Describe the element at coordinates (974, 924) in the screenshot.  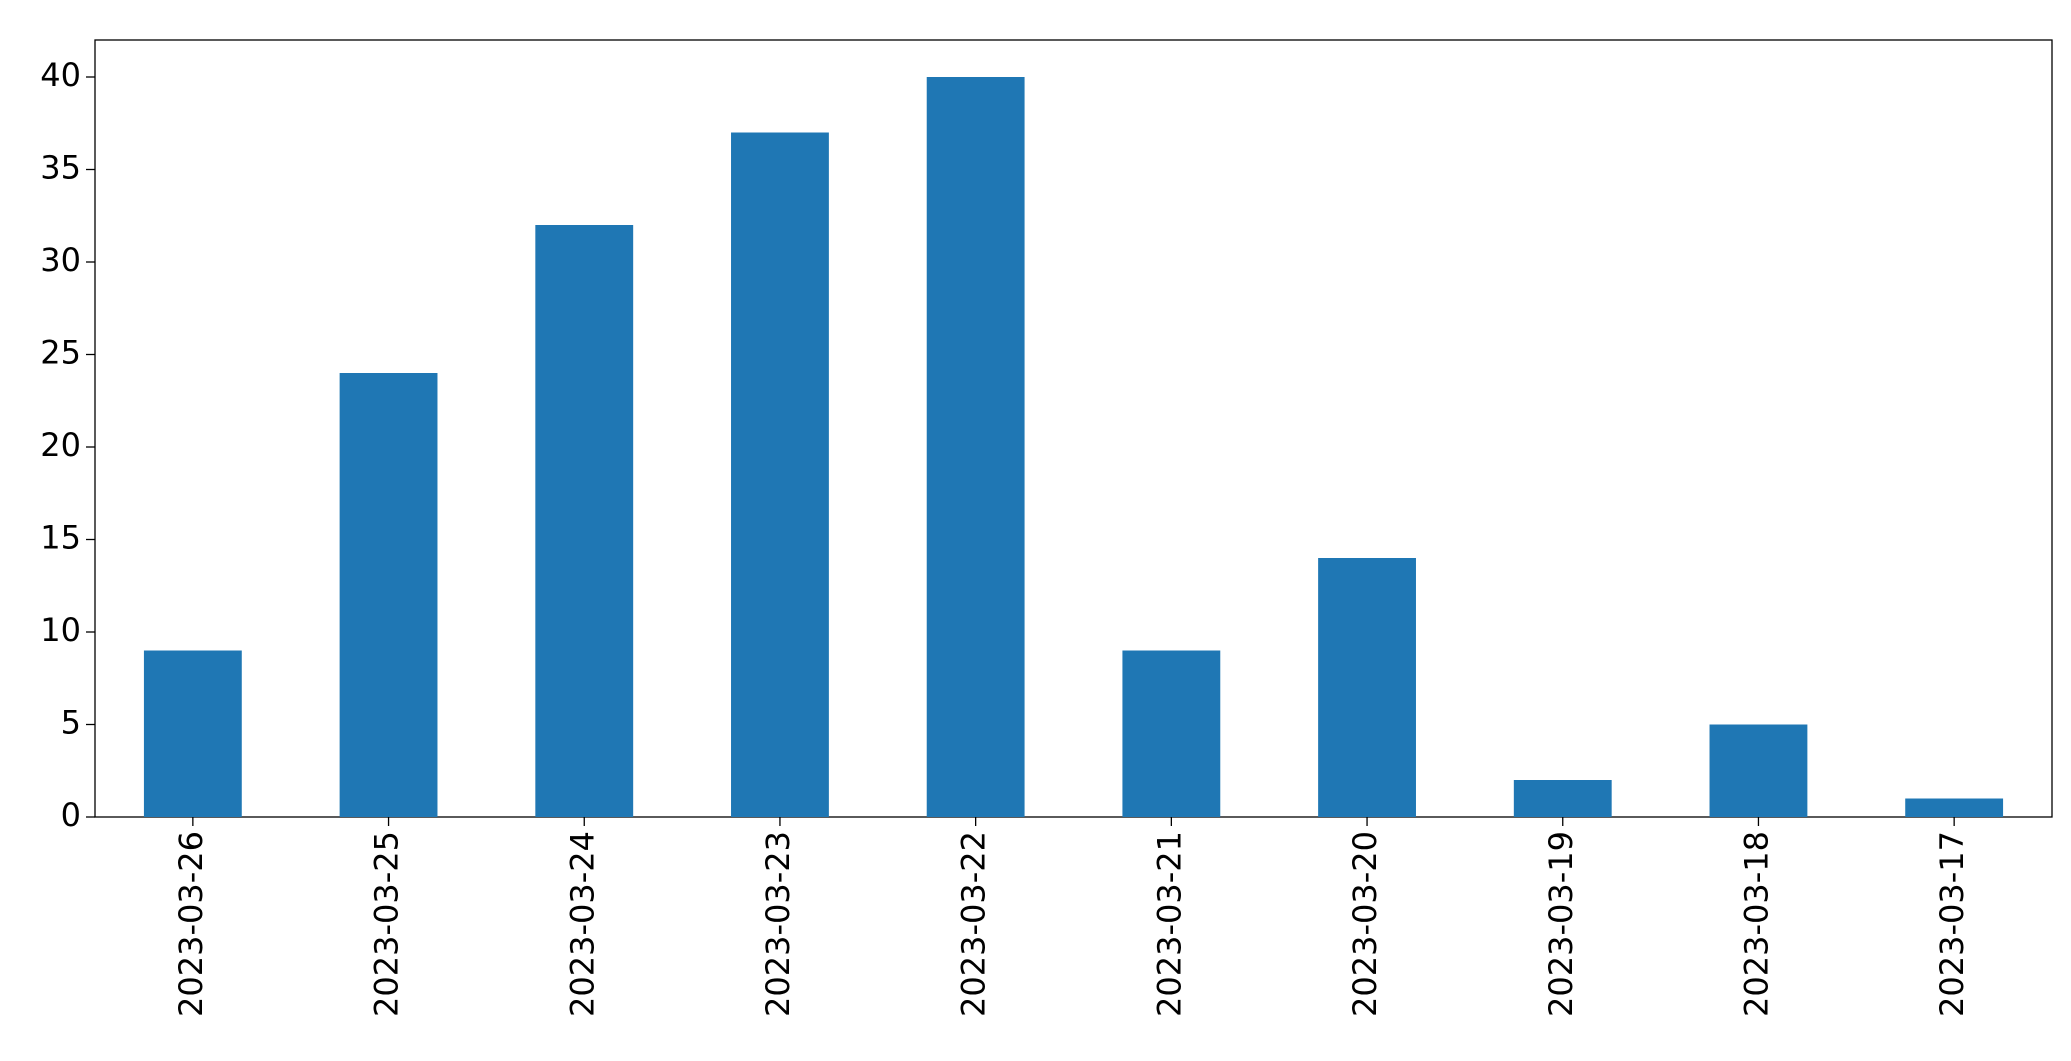
I see `x-tick-label: 2023-03-22` at that location.